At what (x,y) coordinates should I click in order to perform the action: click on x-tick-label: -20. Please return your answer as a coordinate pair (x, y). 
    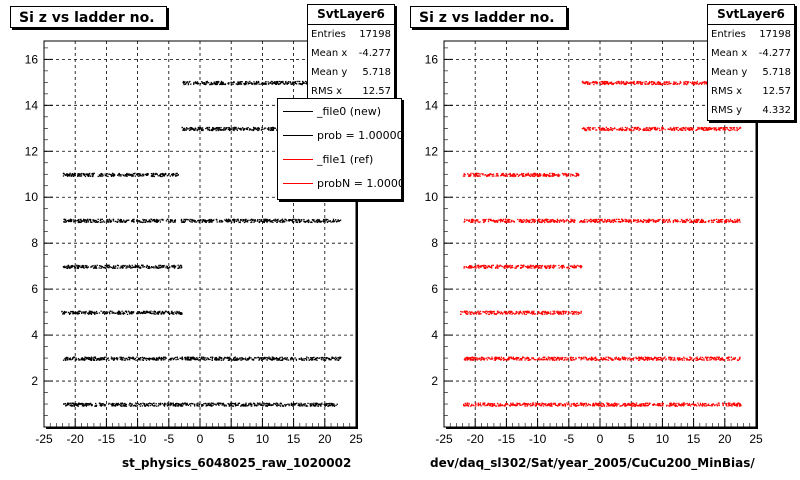
    Looking at the image, I should click on (76, 439).